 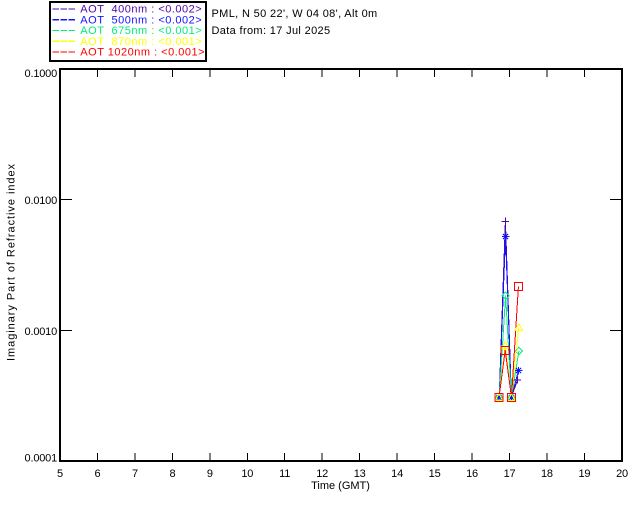 What do you see at coordinates (141, 42) in the screenshot?
I see `svg-text: AOT 870nm : <0.001>` at bounding box center [141, 42].